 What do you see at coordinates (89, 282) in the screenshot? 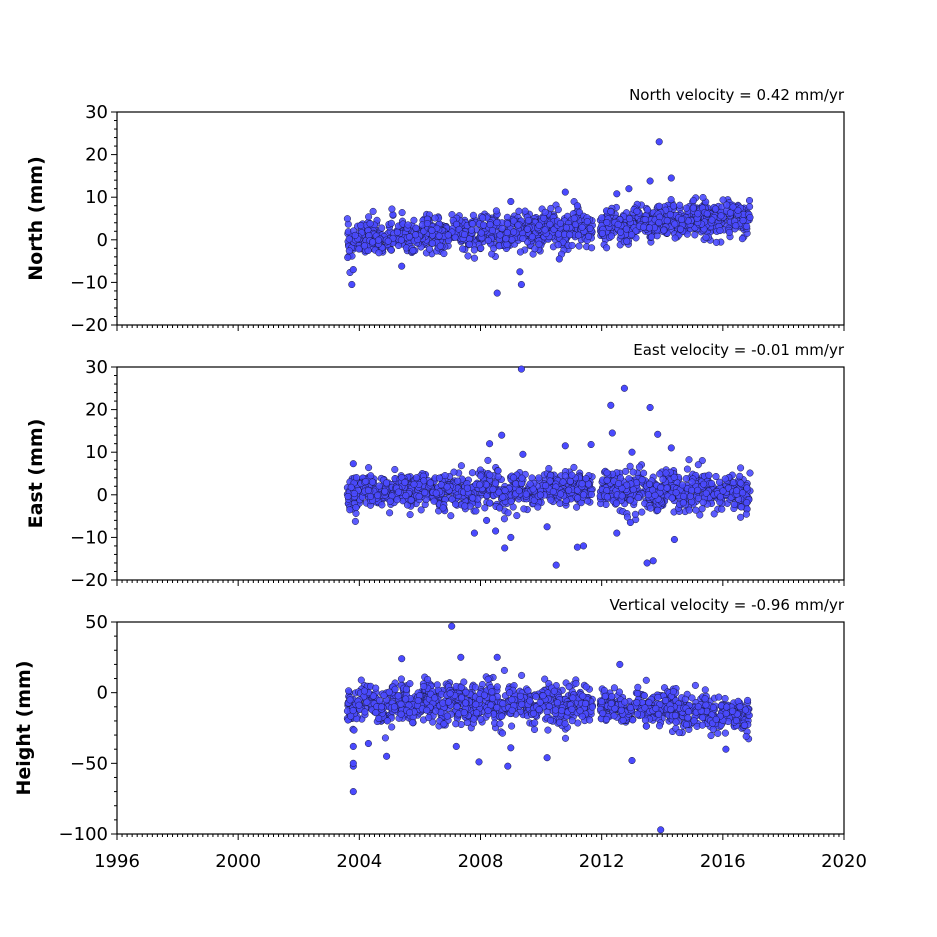
I see `north-y-tick-label: −10` at bounding box center [89, 282].